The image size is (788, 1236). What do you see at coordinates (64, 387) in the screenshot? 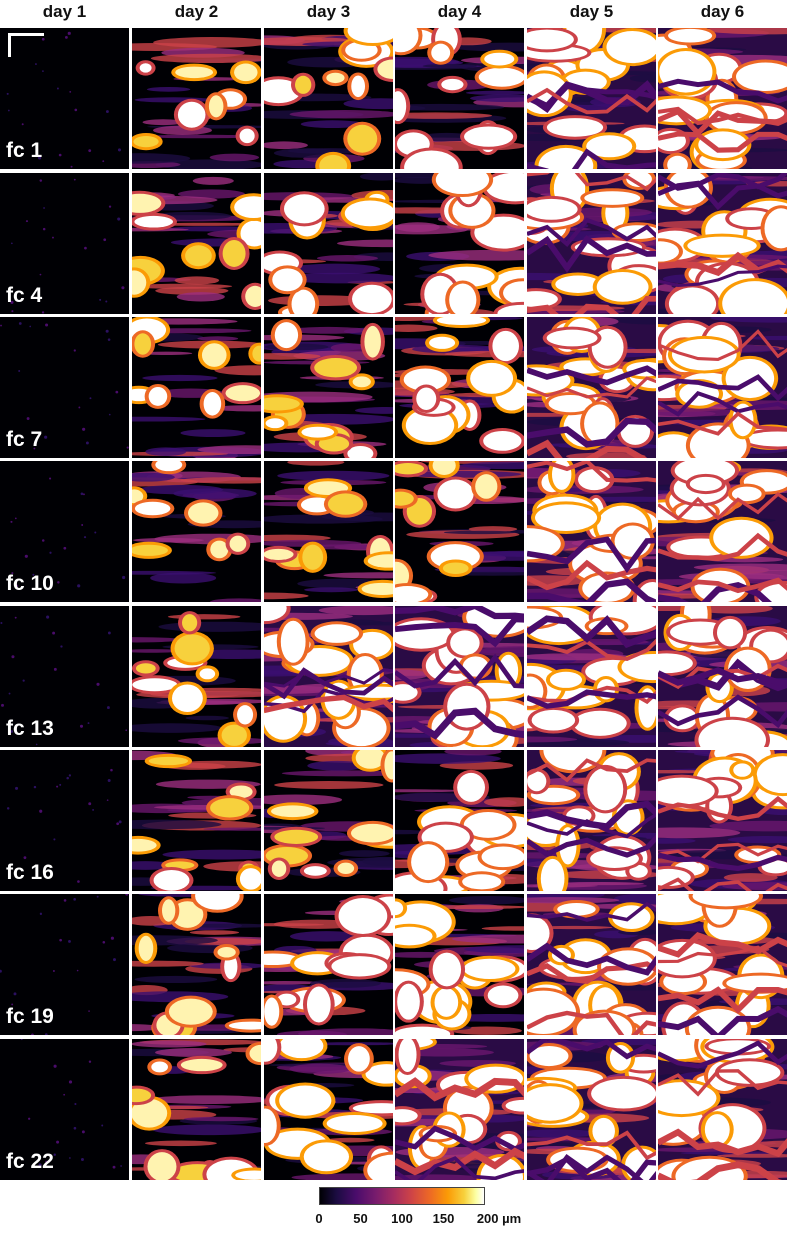
I see `image-panel-fc7-day1: fc 7` at bounding box center [64, 387].